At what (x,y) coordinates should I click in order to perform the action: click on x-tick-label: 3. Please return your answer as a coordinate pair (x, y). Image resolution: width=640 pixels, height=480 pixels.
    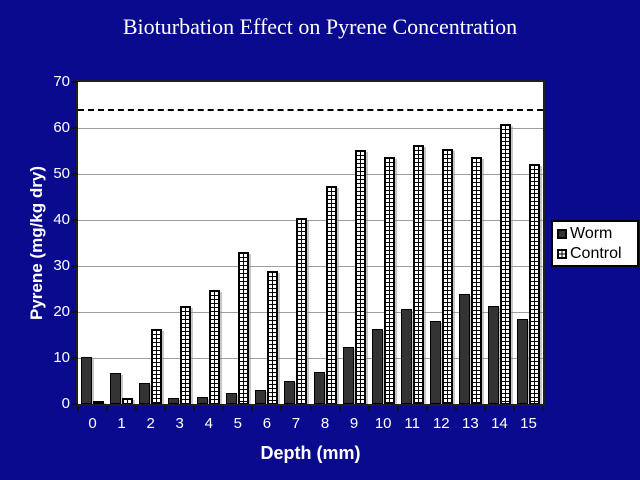
    Looking at the image, I should click on (179, 423).